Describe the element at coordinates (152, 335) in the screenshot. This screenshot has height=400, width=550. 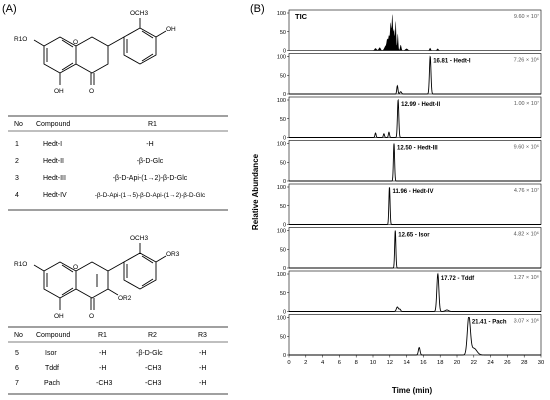
I see `table2-header-r2: R2` at that location.